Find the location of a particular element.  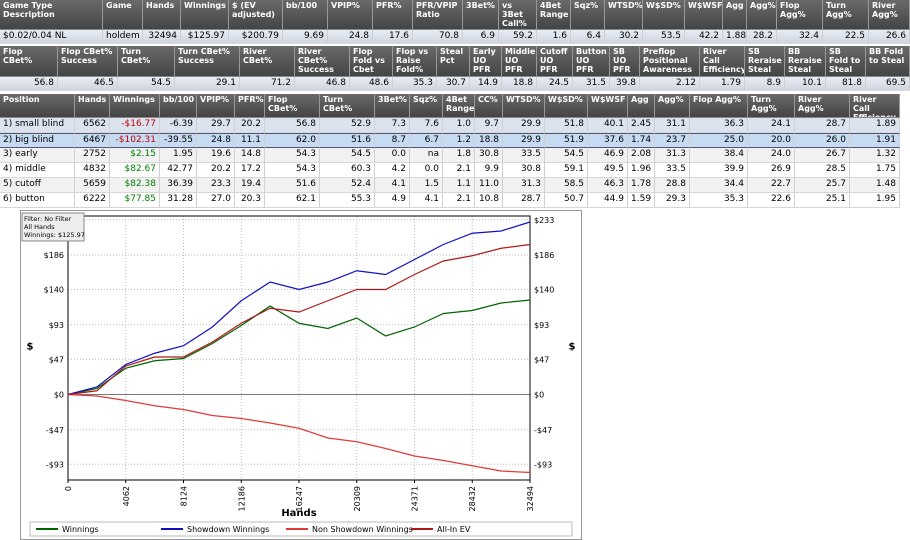

table-cell: 28.5 is located at coordinates (822, 170).